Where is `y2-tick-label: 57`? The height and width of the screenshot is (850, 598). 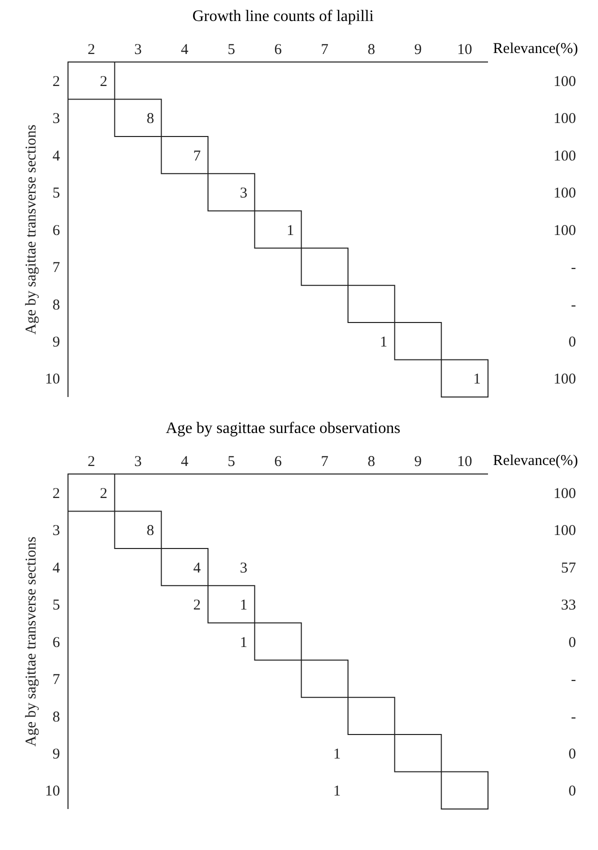 y2-tick-label: 57 is located at coordinates (568, 568).